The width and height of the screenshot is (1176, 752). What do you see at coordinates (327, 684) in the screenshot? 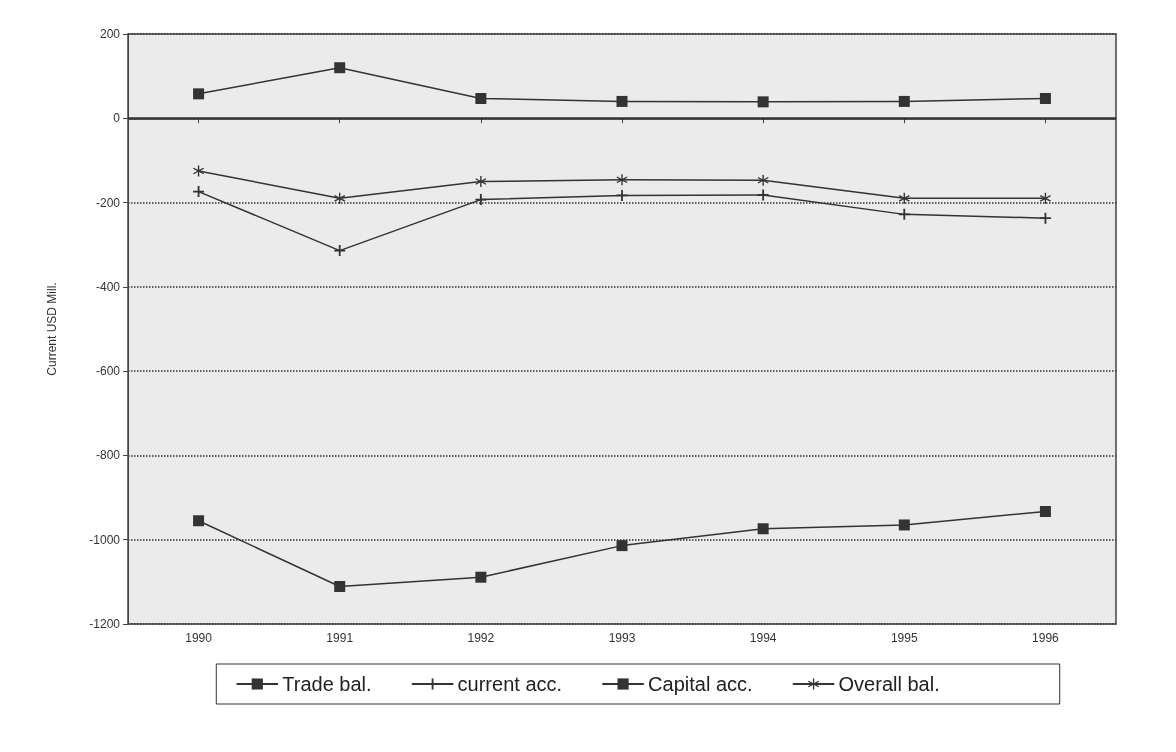
I see `legend-label: Trade bal.` at bounding box center [327, 684].